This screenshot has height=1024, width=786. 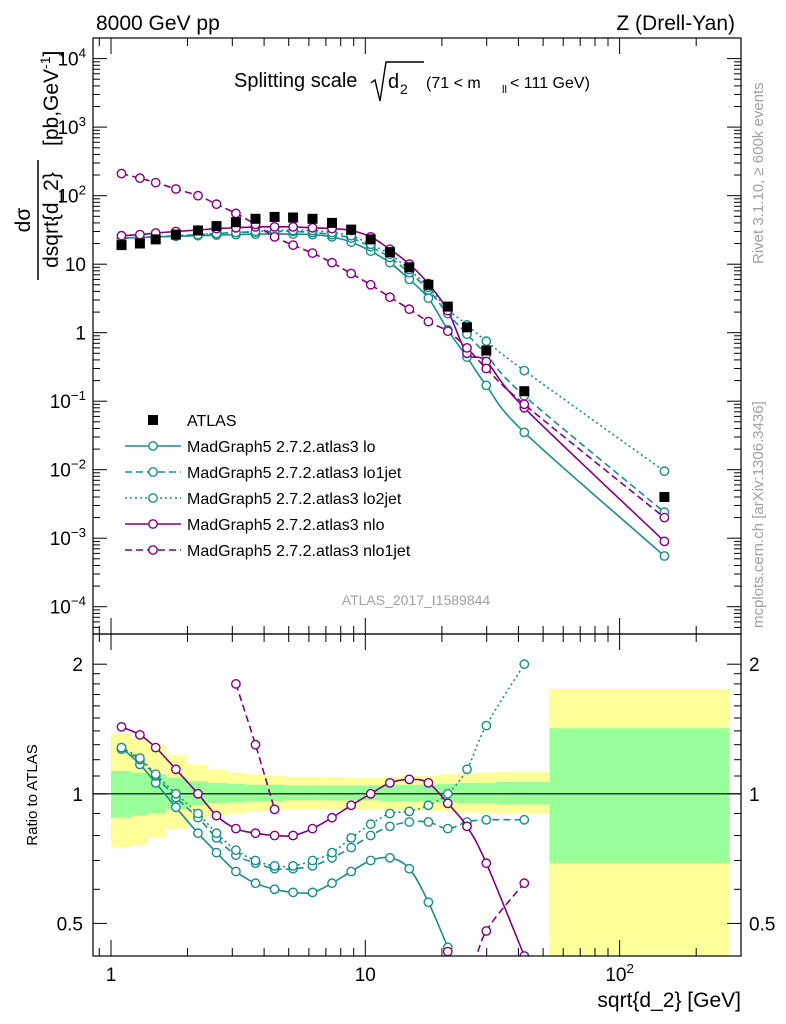 I want to click on tick-label: 1, so click(x=80, y=334).